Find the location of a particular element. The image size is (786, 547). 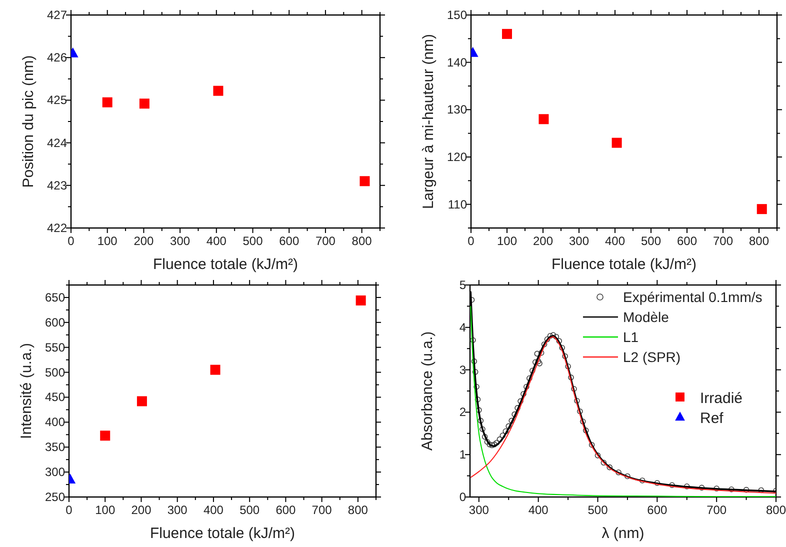

y-tick-label: 427 is located at coordinates (57, 15).